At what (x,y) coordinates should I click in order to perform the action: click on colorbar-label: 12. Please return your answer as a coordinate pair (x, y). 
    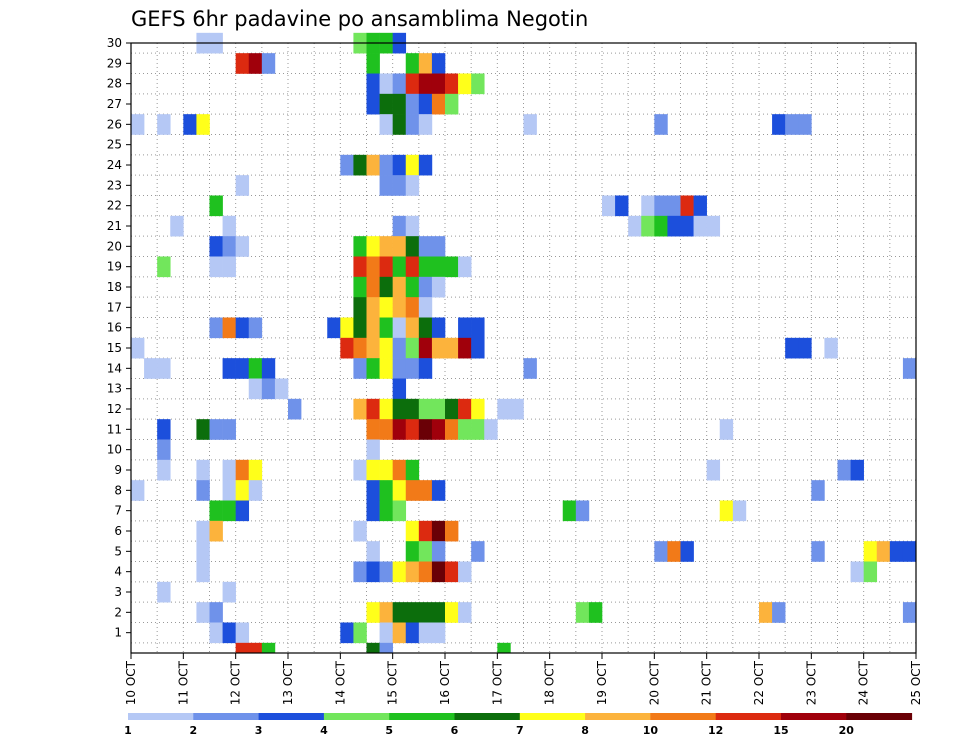
    Looking at the image, I should click on (715, 730).